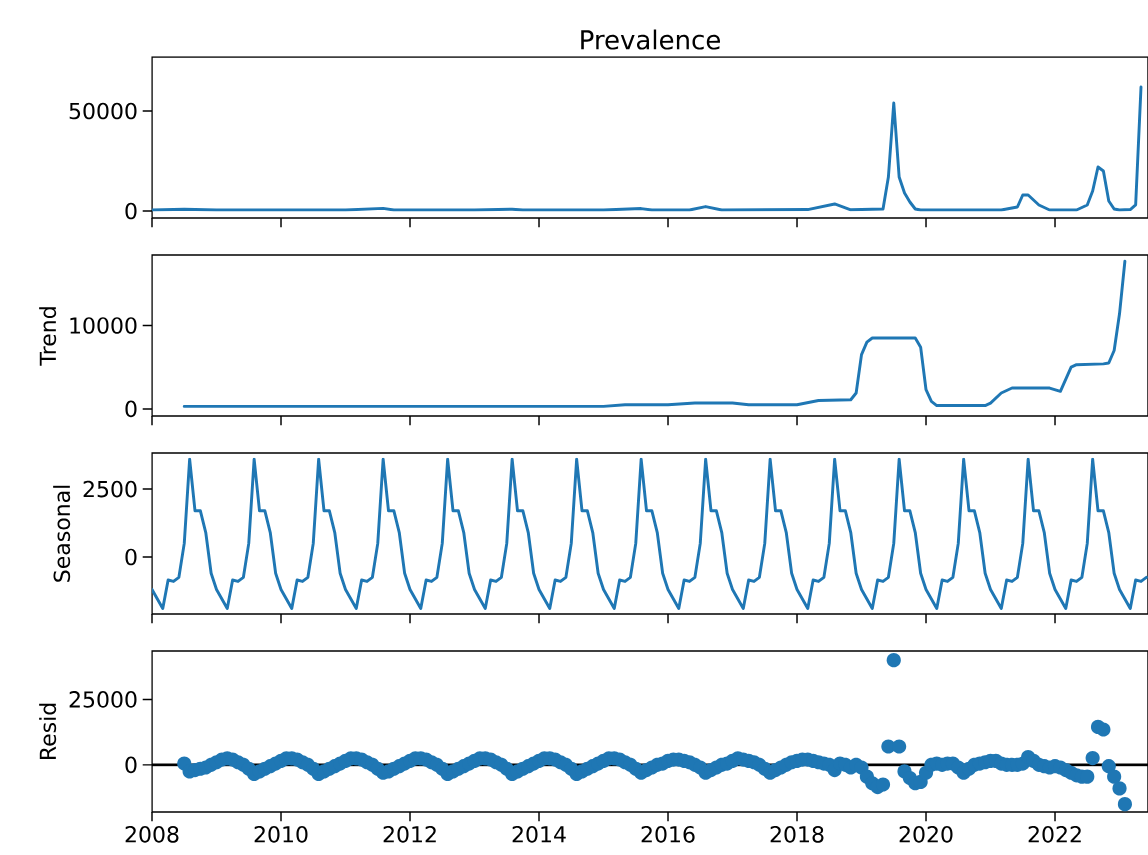  Describe the element at coordinates (110, 489) in the screenshot. I see `y-tick-label: 2500` at that location.